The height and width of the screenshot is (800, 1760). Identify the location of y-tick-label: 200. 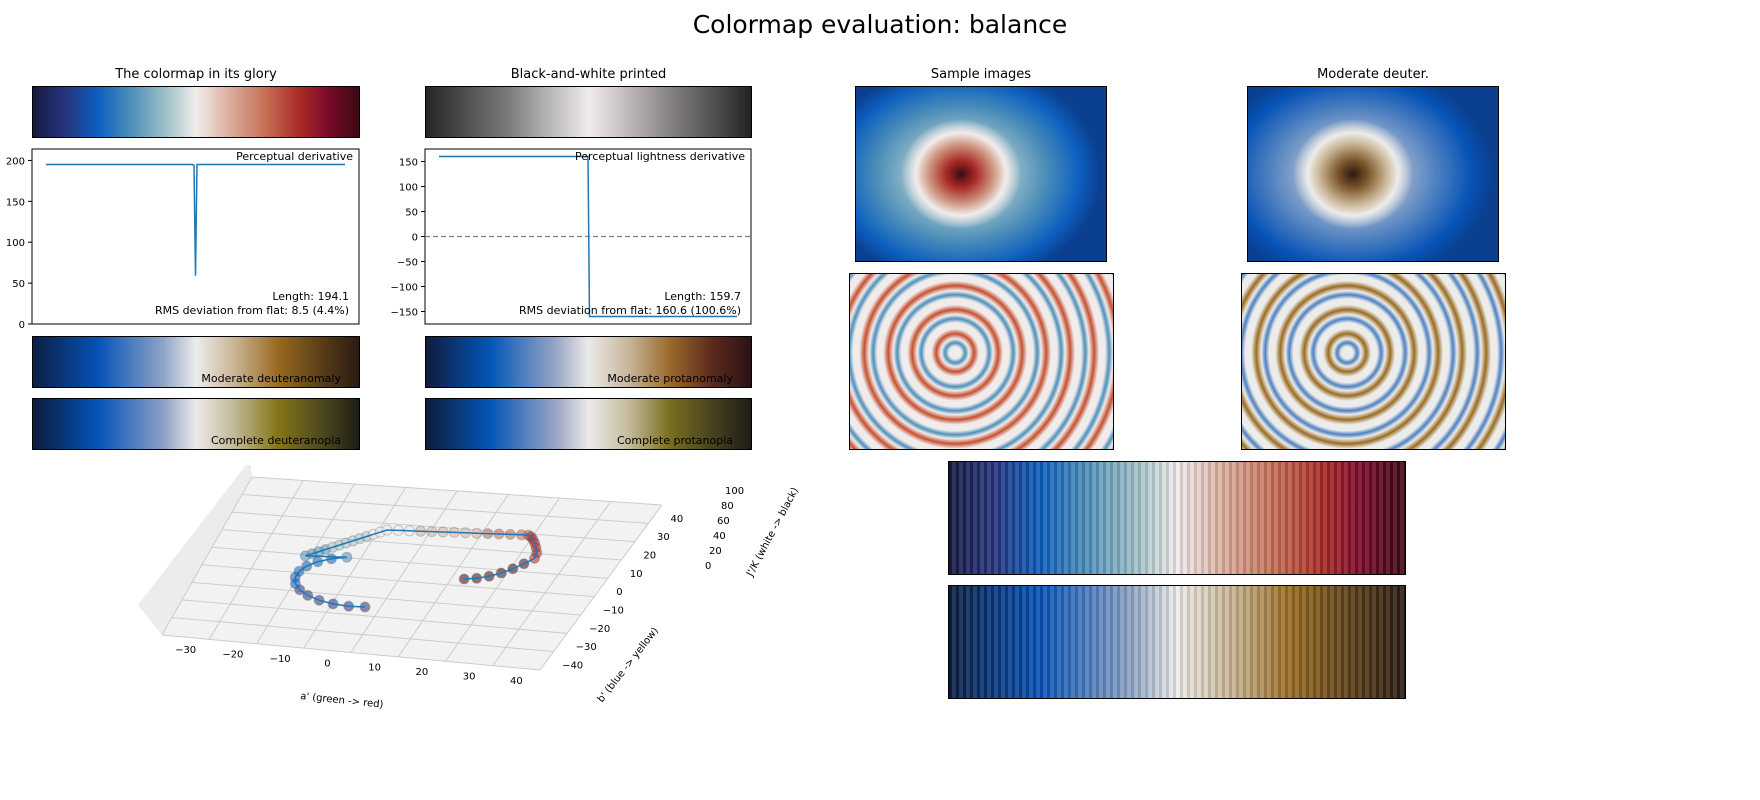
(15, 161).